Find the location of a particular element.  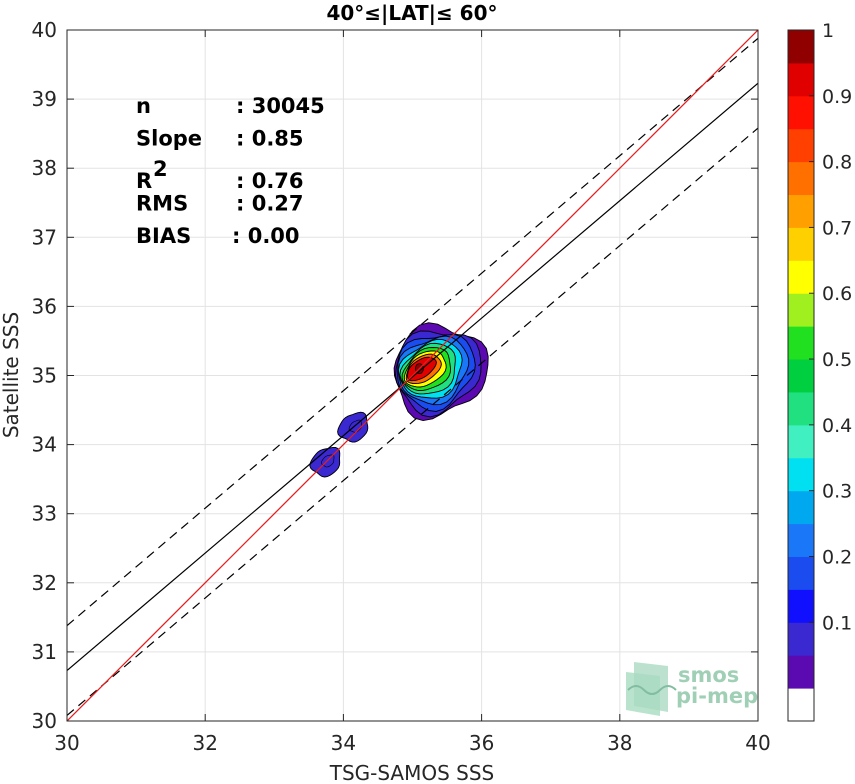

x-tick-label: 36 is located at coordinates (481, 743).